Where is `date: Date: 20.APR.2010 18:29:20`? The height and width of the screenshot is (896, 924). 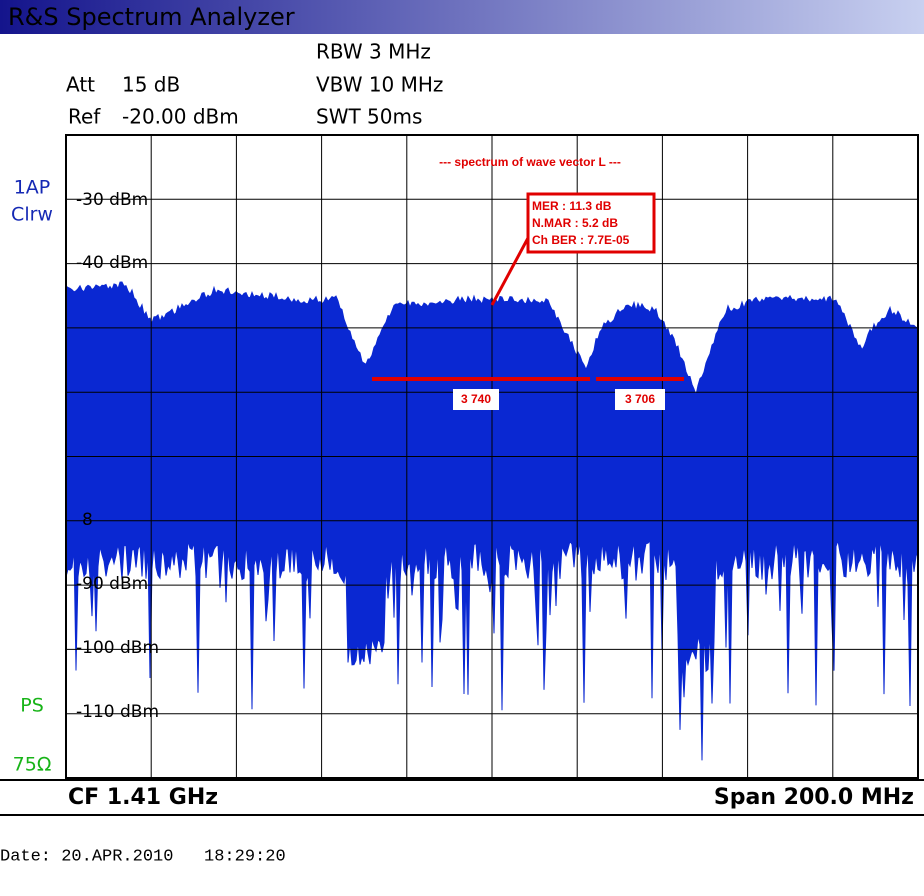 date: Date: 20.APR.2010 18:29:20 is located at coordinates (143, 856).